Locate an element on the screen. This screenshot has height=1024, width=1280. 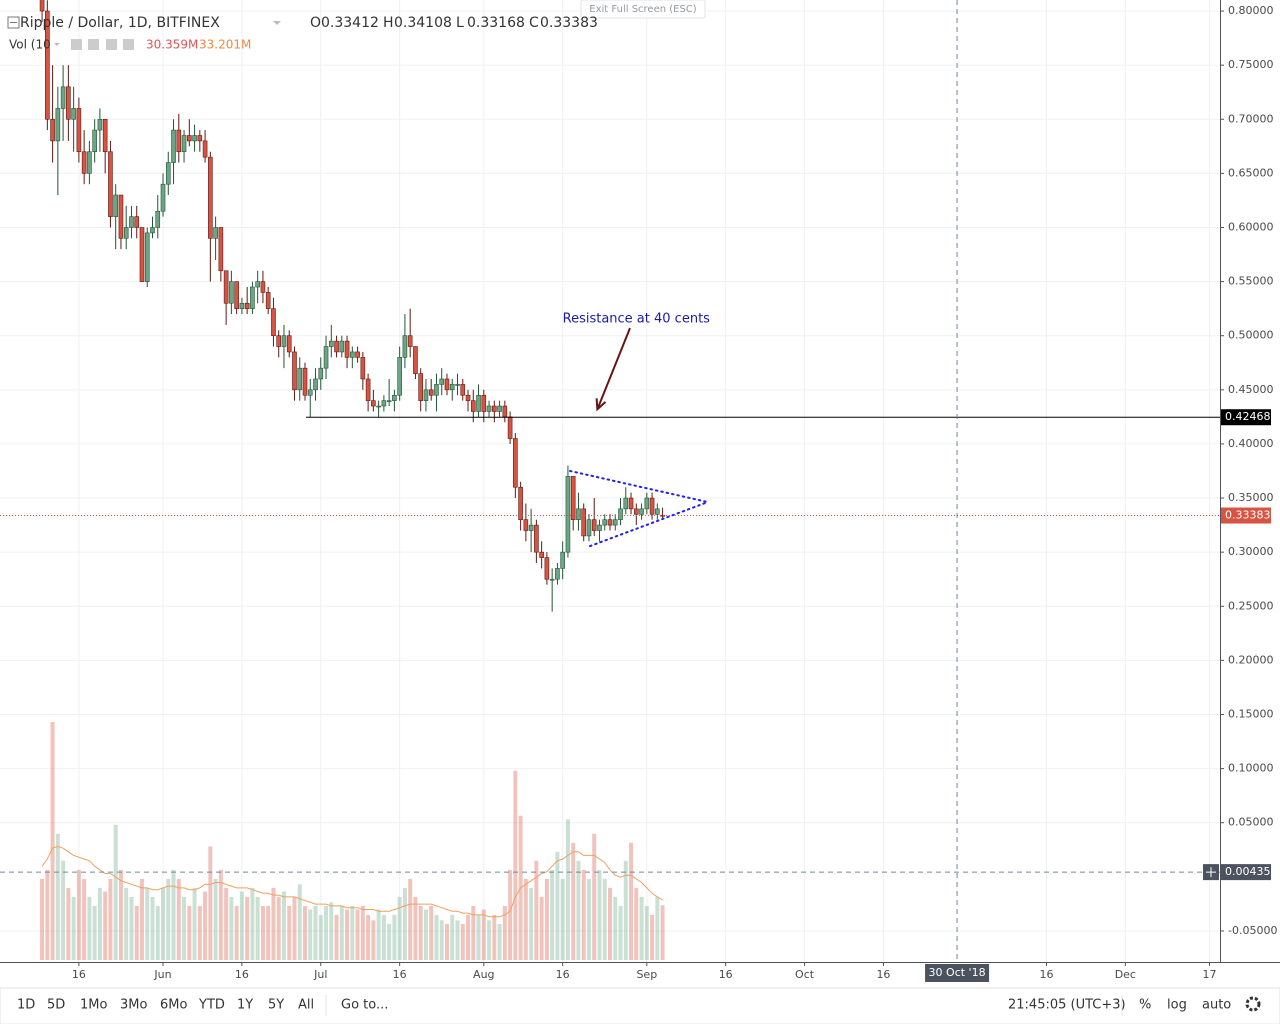
add-icon is located at coordinates (111, 44).